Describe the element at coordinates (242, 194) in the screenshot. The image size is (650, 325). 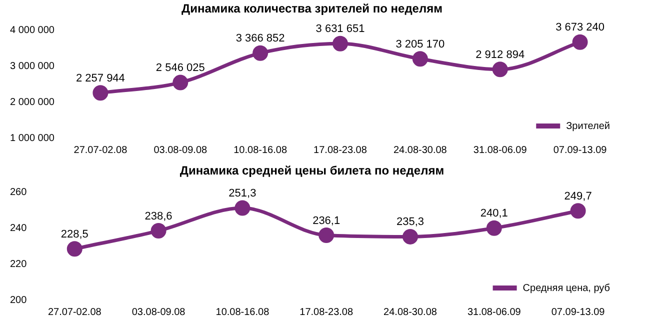
I see `data-label: 251,3` at that location.